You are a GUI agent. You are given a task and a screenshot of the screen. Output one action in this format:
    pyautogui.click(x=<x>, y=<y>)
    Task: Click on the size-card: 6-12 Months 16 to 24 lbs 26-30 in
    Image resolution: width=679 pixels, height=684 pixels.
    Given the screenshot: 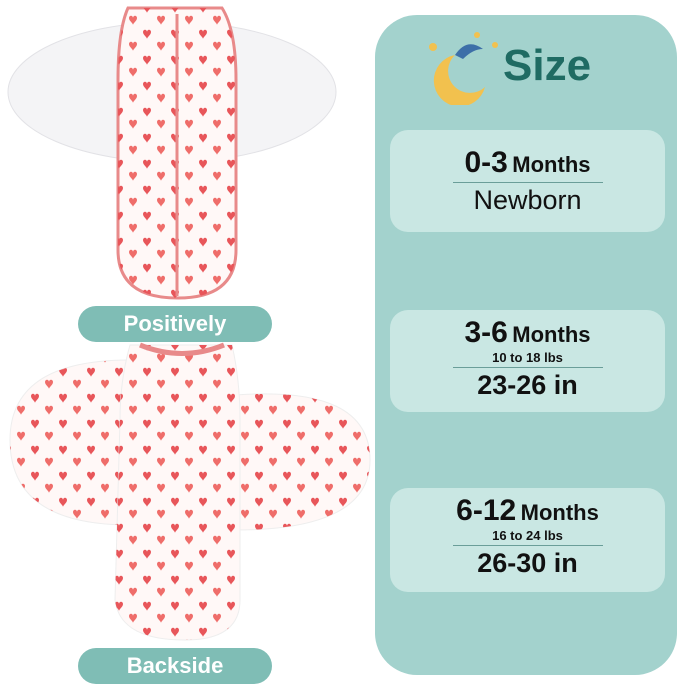 What is the action you would take?
    pyautogui.click(x=527, y=540)
    